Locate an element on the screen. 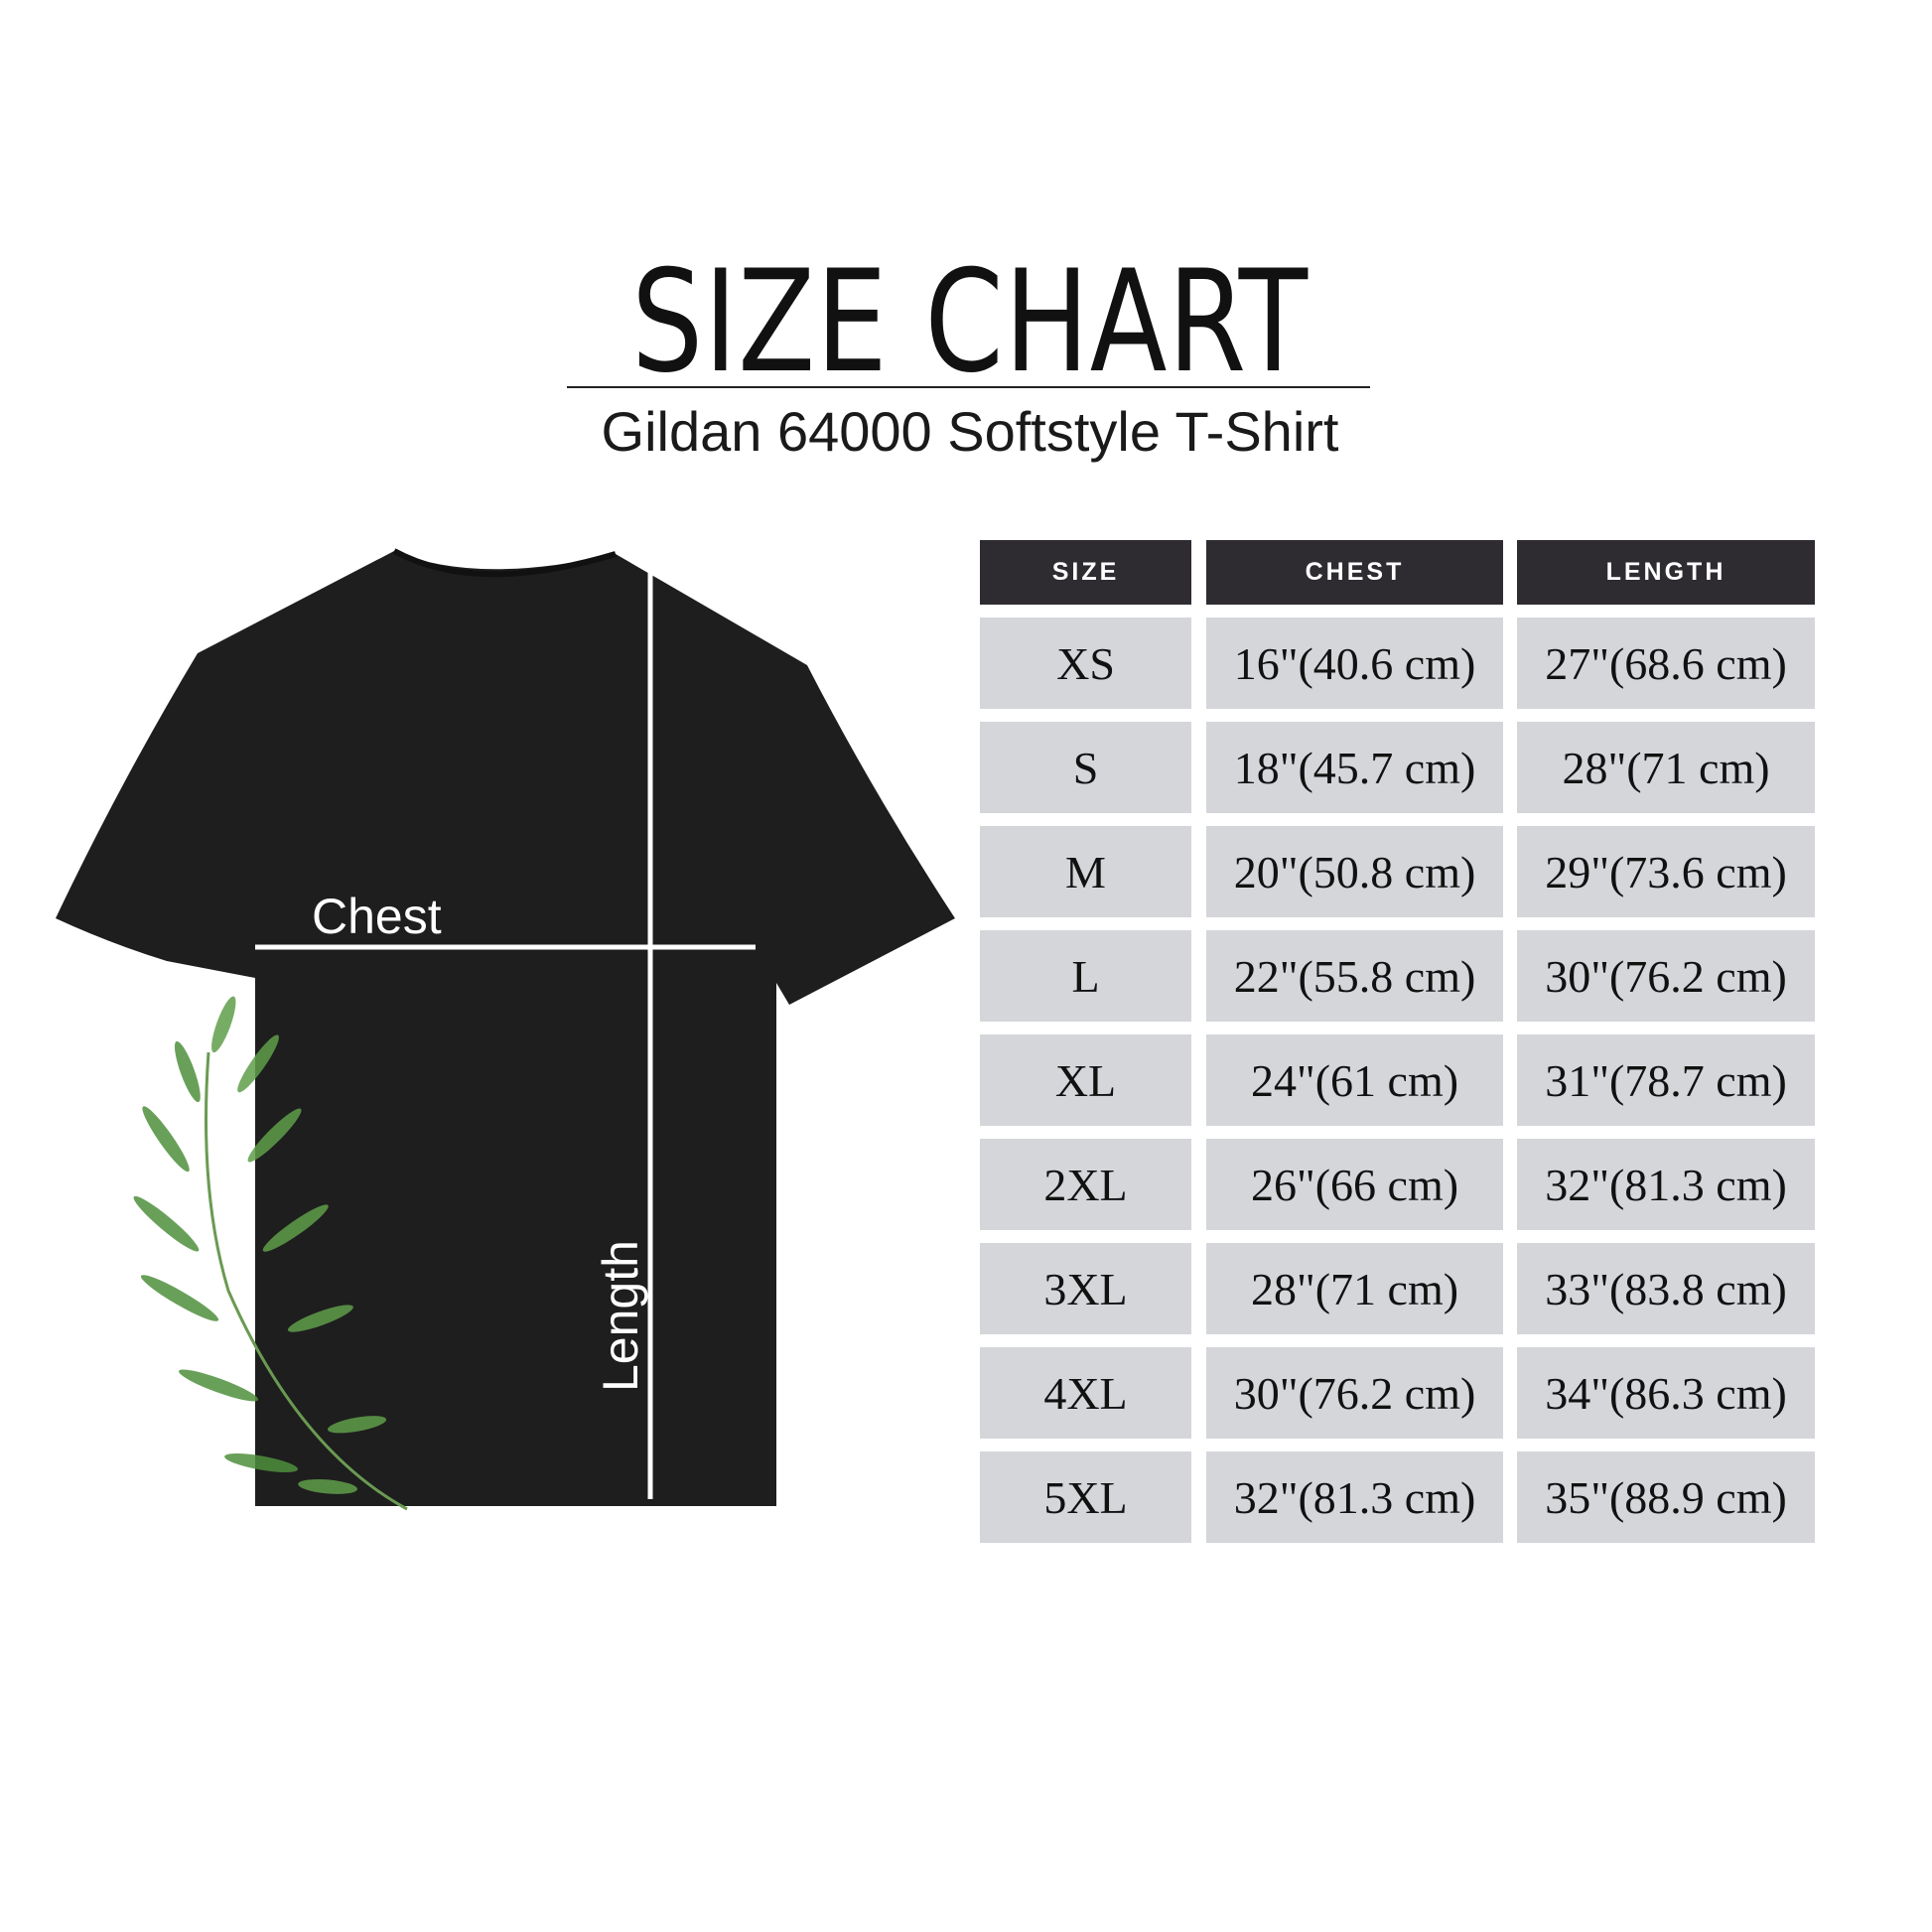  table-row: XS 16"(40.6 cm) 27"(68.6 cm) is located at coordinates (1398, 663).